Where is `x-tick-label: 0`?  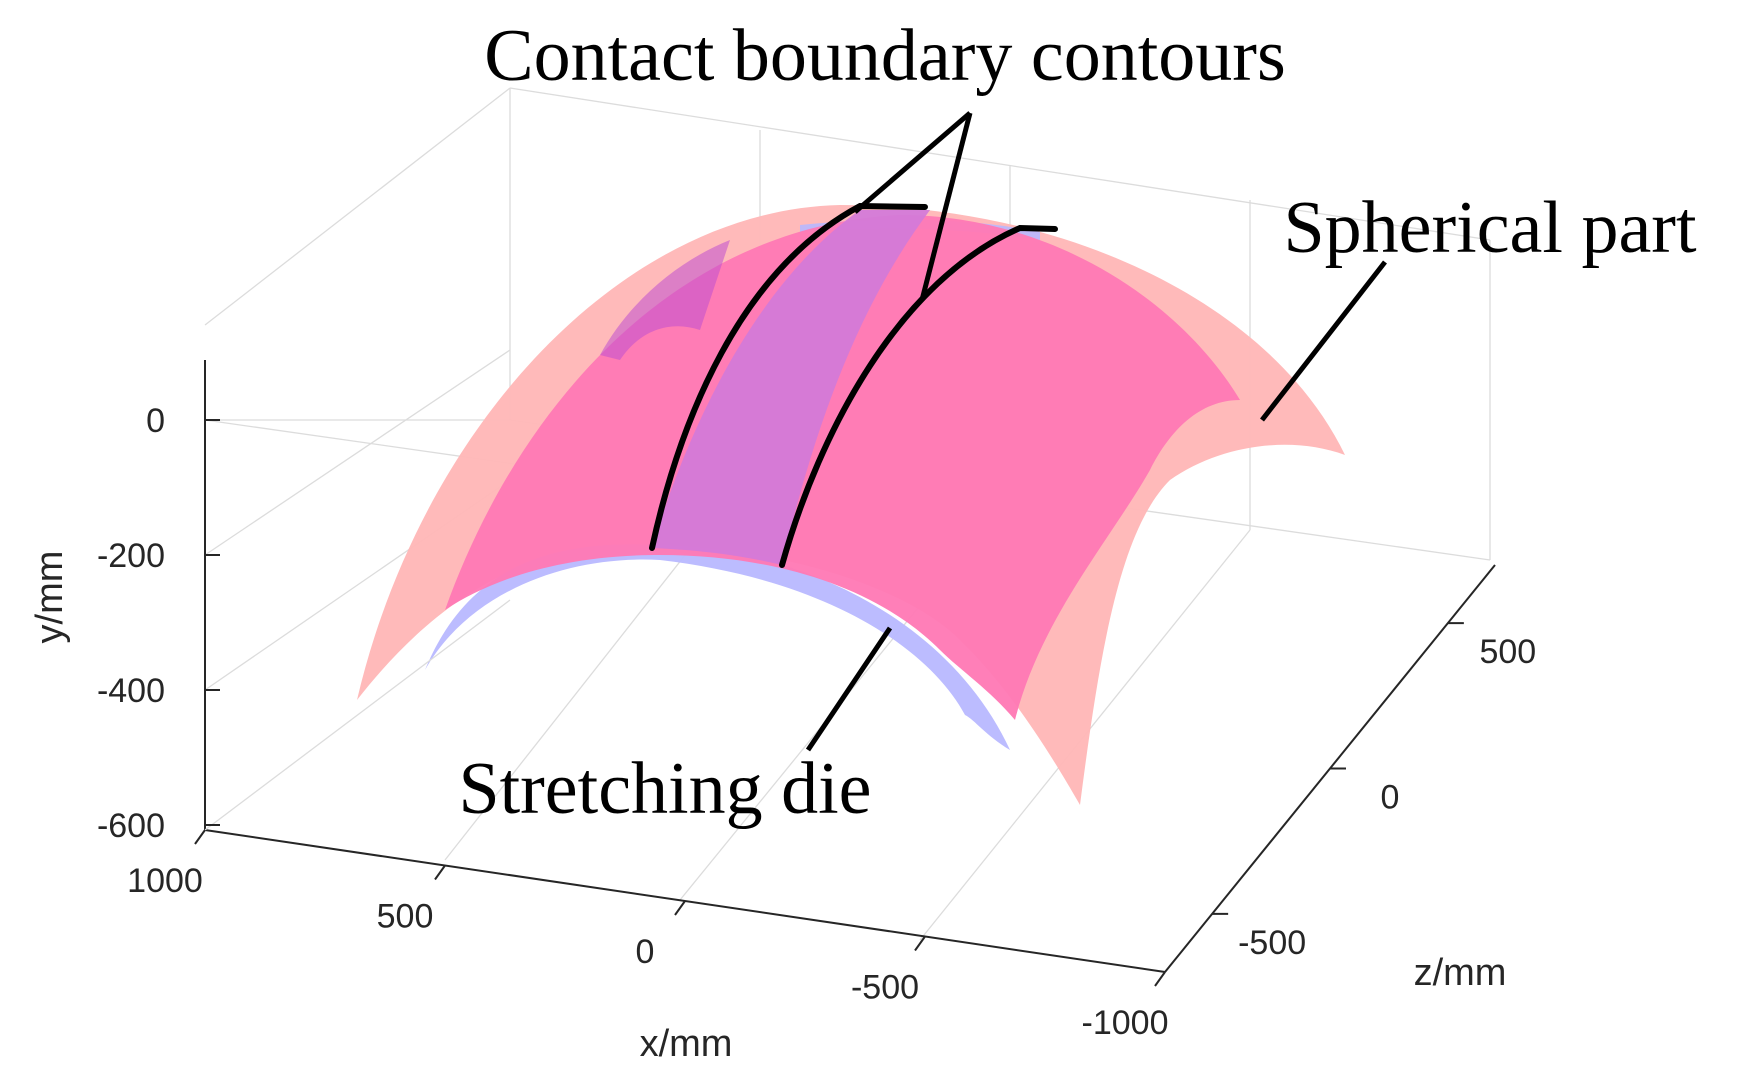
x-tick-label: 0 is located at coordinates (645, 952).